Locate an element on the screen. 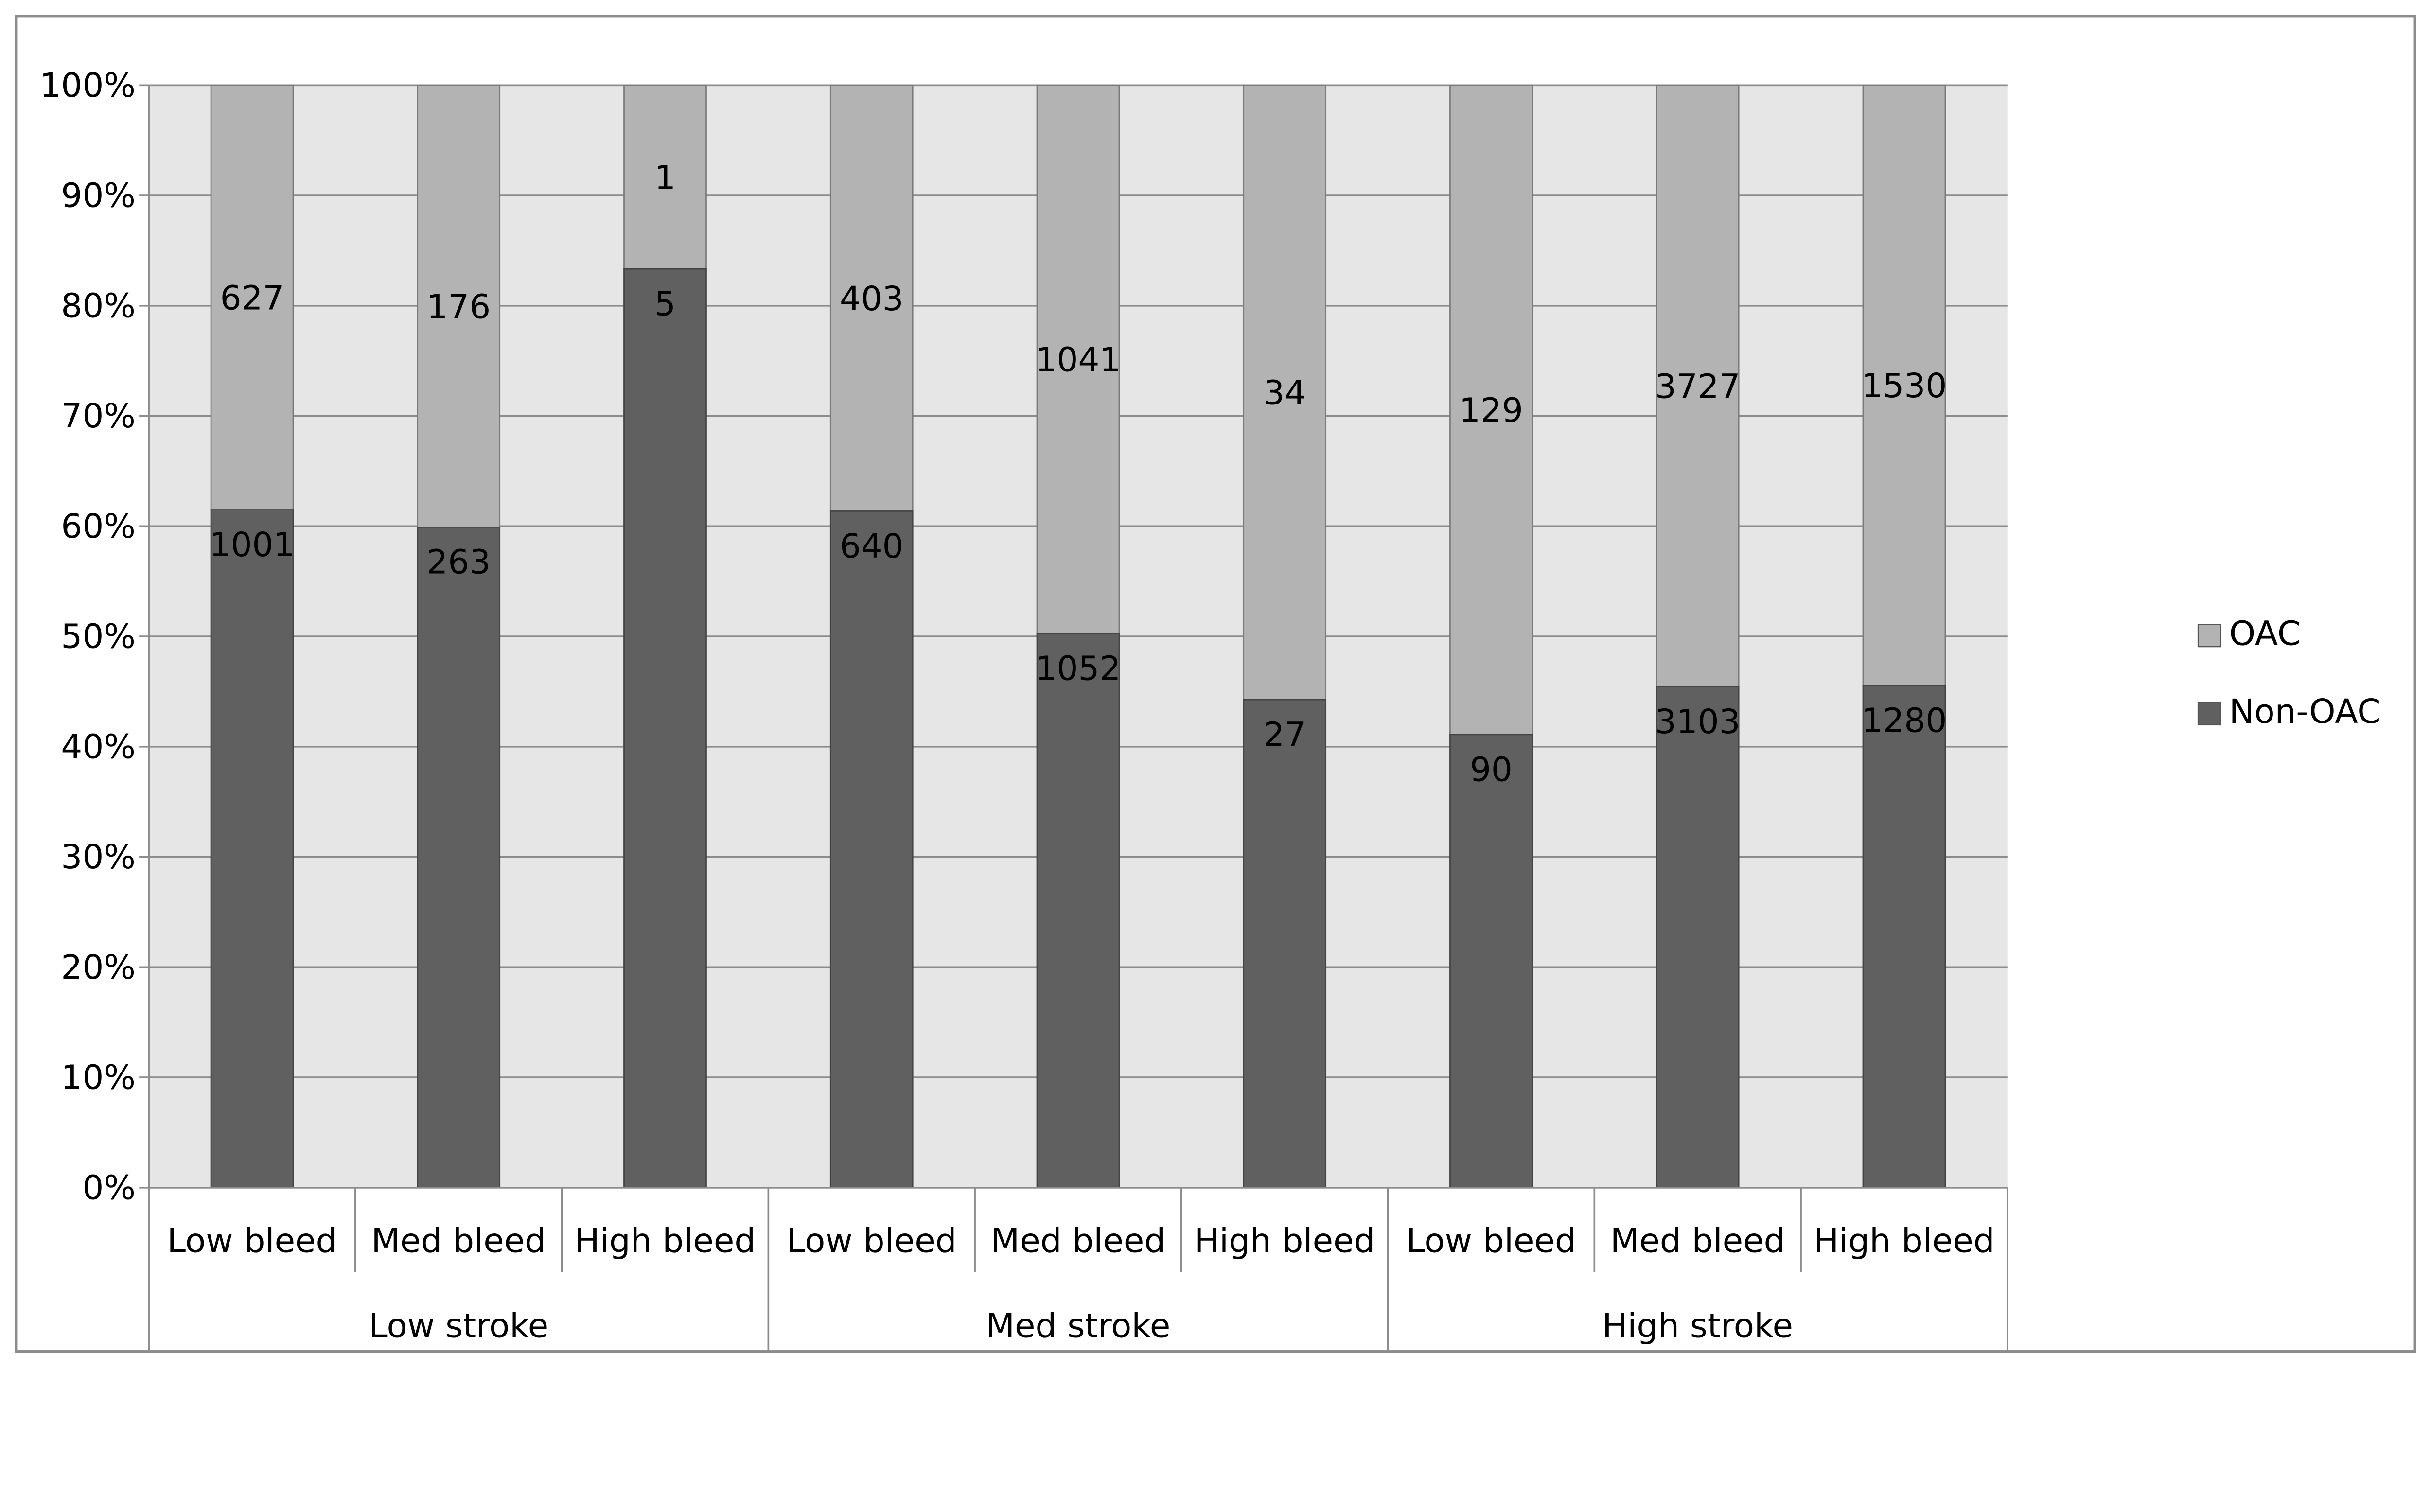 This screenshot has height=1512, width=2431. legend-label: Non-OAC is located at coordinates (2305, 711).